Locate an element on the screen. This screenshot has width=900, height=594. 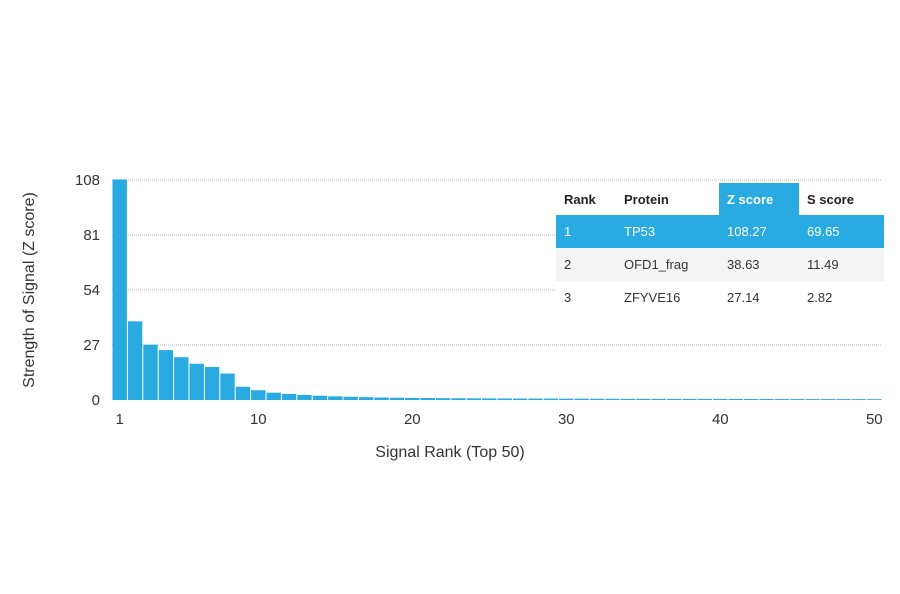
header-z-score: Z score is located at coordinates (759, 199).